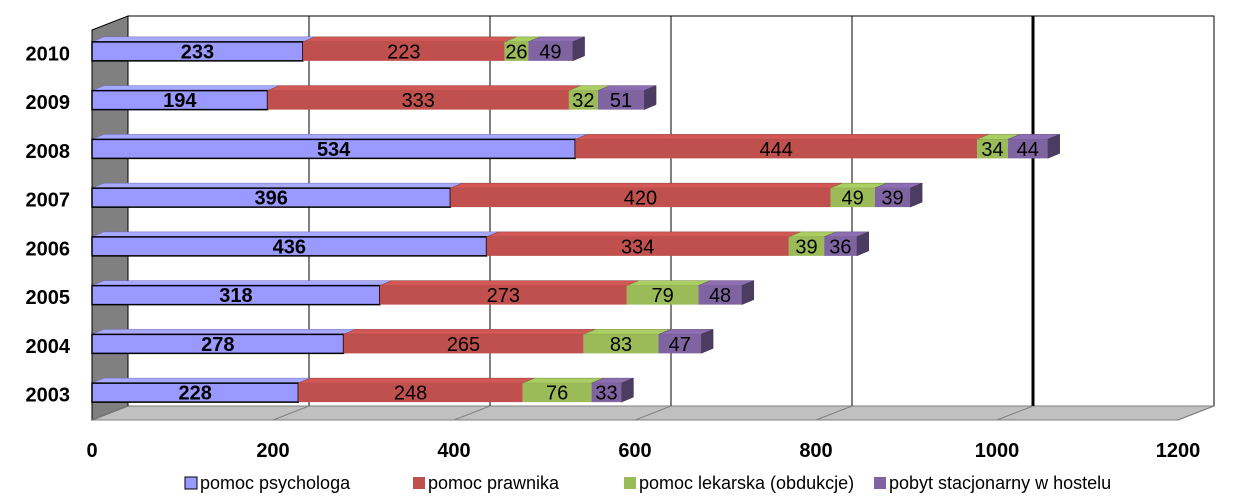  I want to click on bar-row-2007: 396 420 49 39, so click(507, 196).